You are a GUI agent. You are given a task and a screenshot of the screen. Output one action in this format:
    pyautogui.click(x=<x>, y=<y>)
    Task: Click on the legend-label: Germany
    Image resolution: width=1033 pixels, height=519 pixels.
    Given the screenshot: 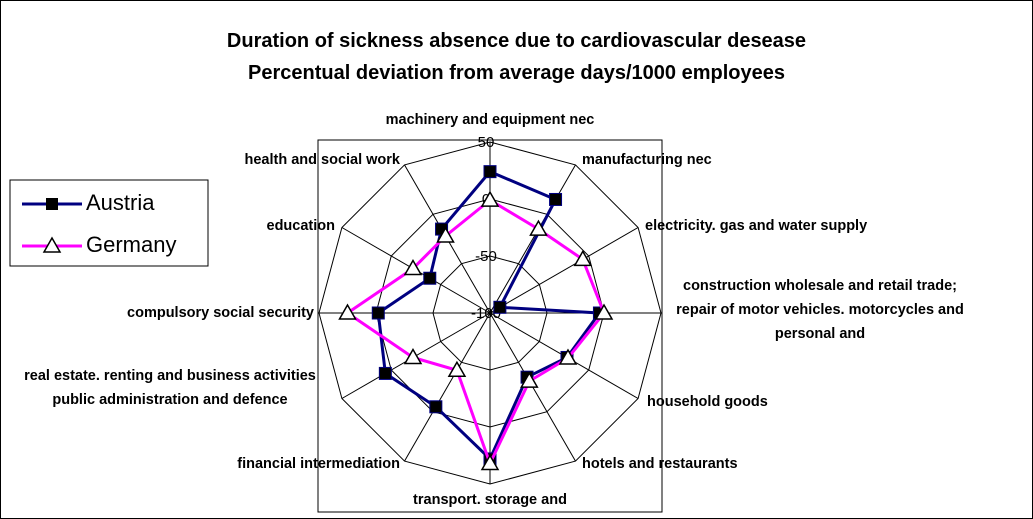 What is the action you would take?
    pyautogui.click(x=131, y=244)
    